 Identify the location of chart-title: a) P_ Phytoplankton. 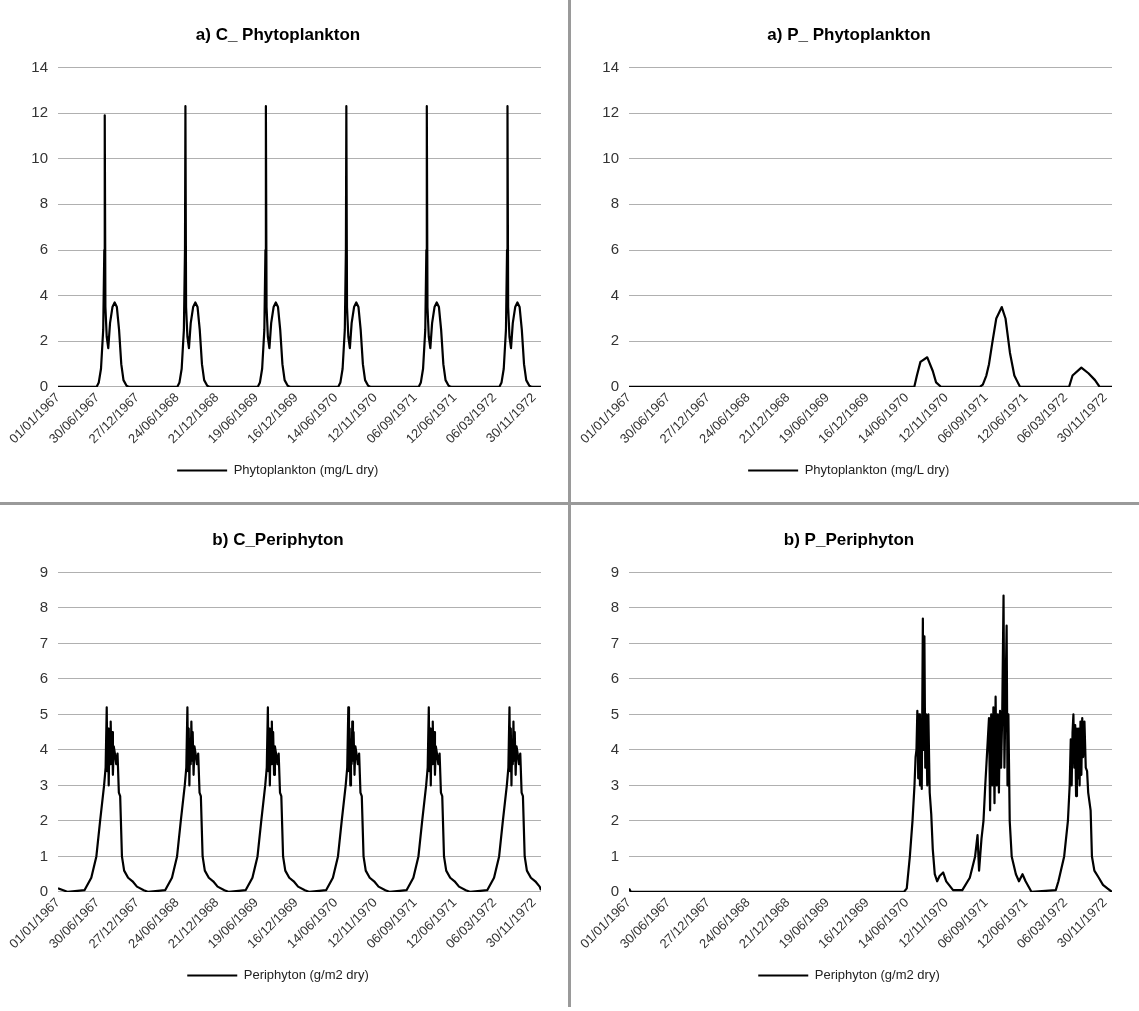
(849, 34).